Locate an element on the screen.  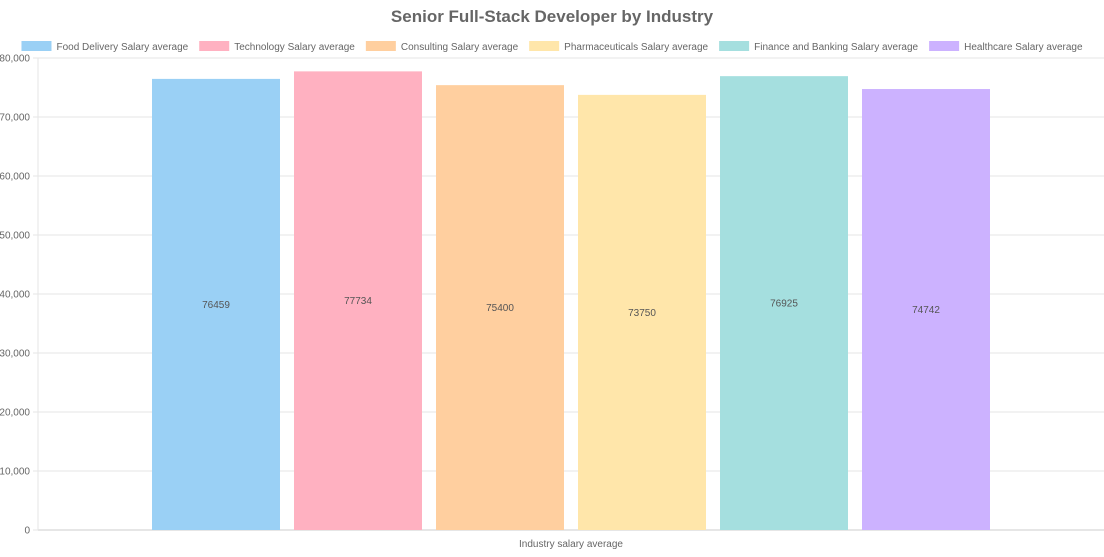
bar-value-label: 77734 is located at coordinates (358, 301).